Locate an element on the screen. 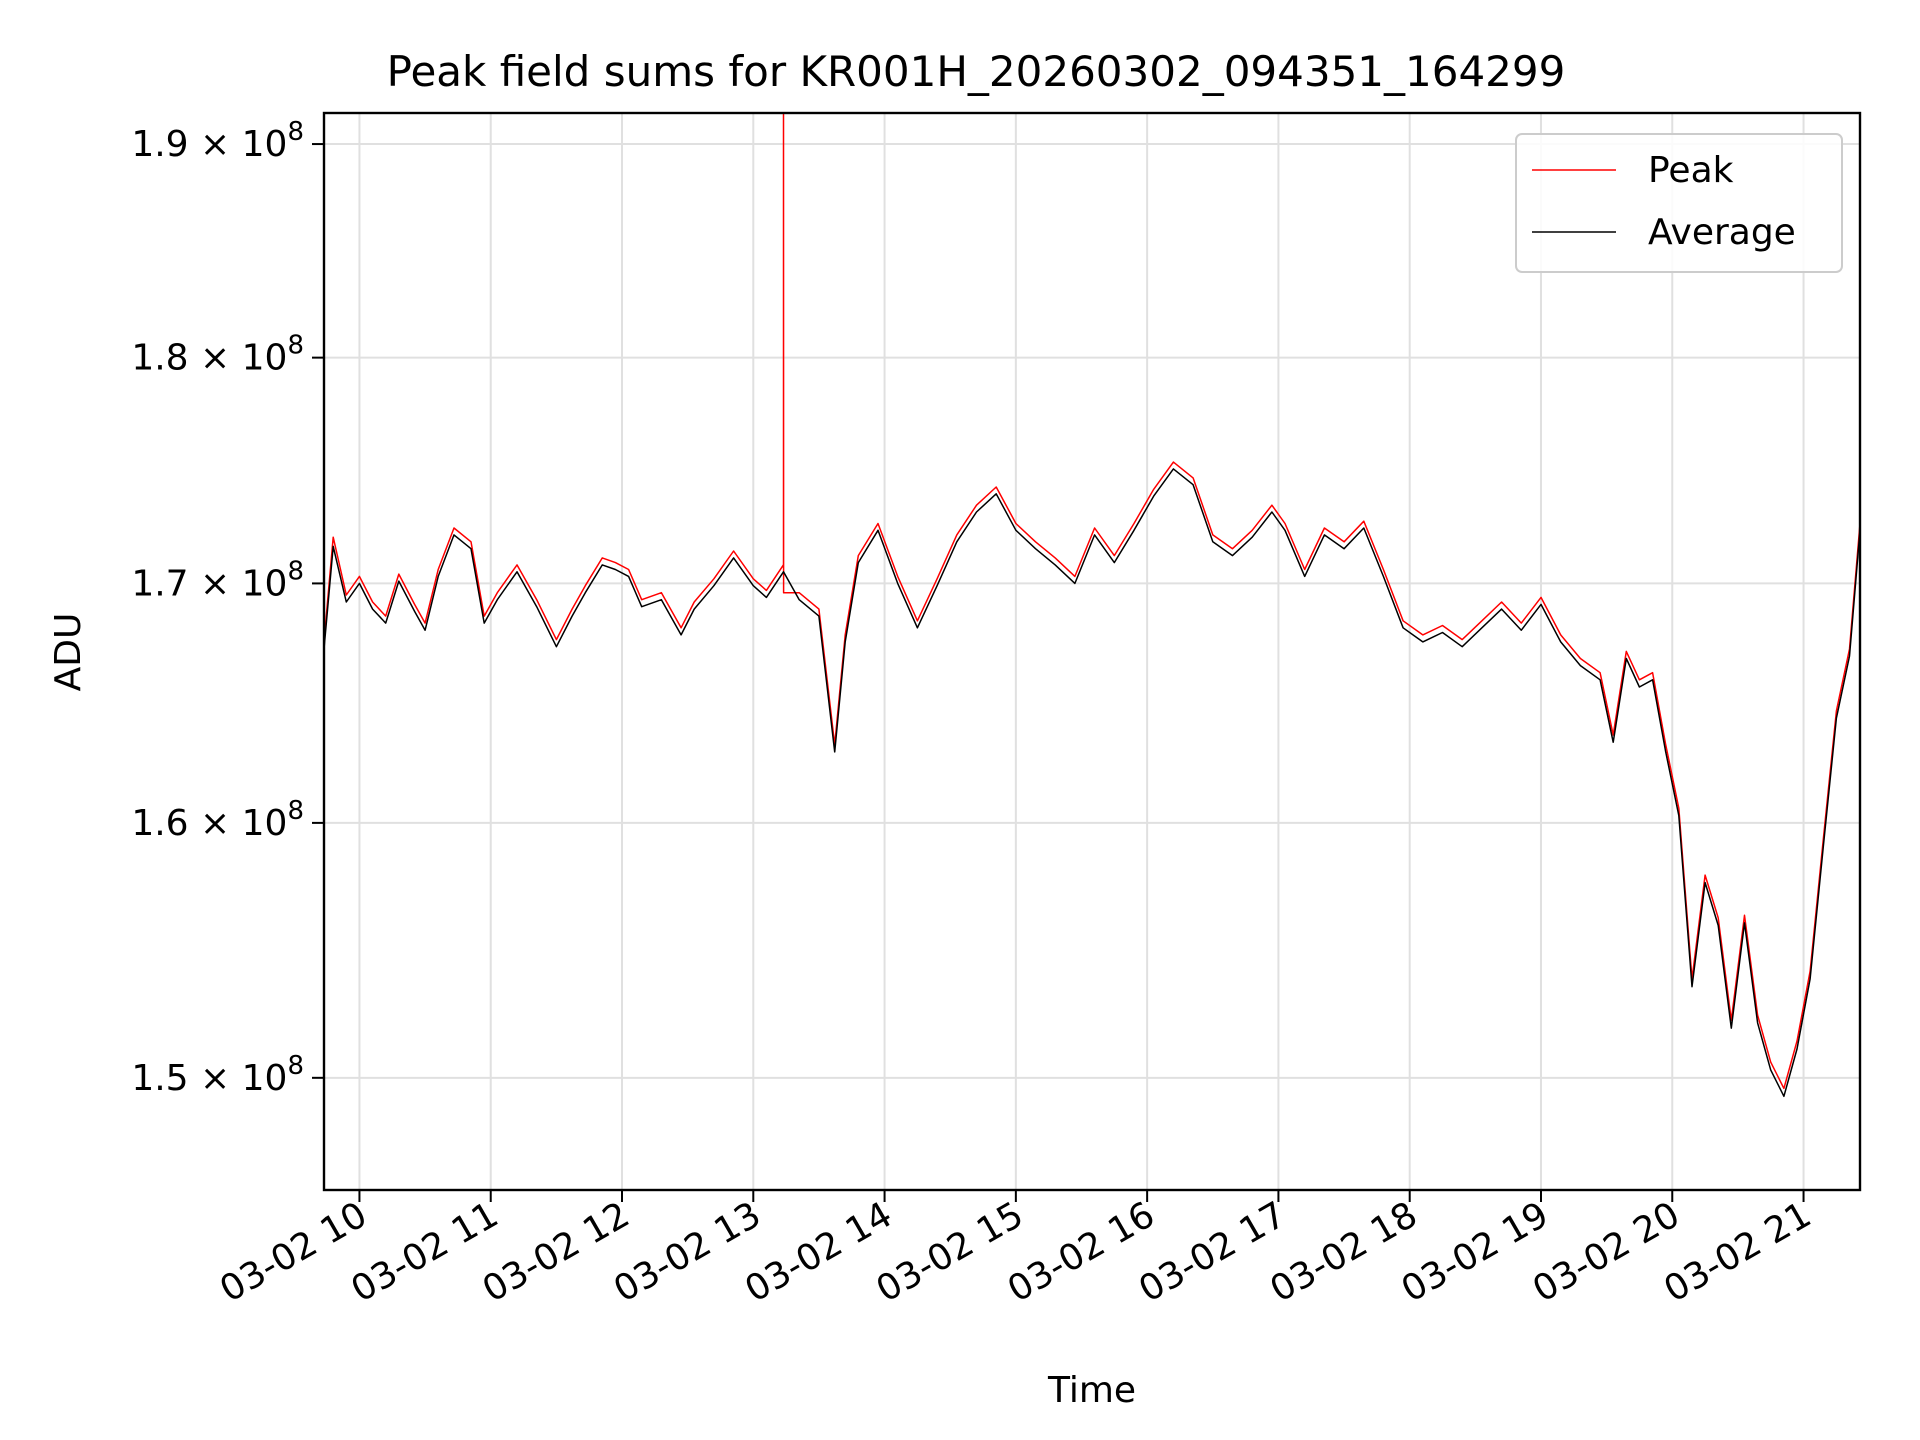 The height and width of the screenshot is (1440, 1920). x-tick-label: 03-02 12 is located at coordinates (556, 1252).